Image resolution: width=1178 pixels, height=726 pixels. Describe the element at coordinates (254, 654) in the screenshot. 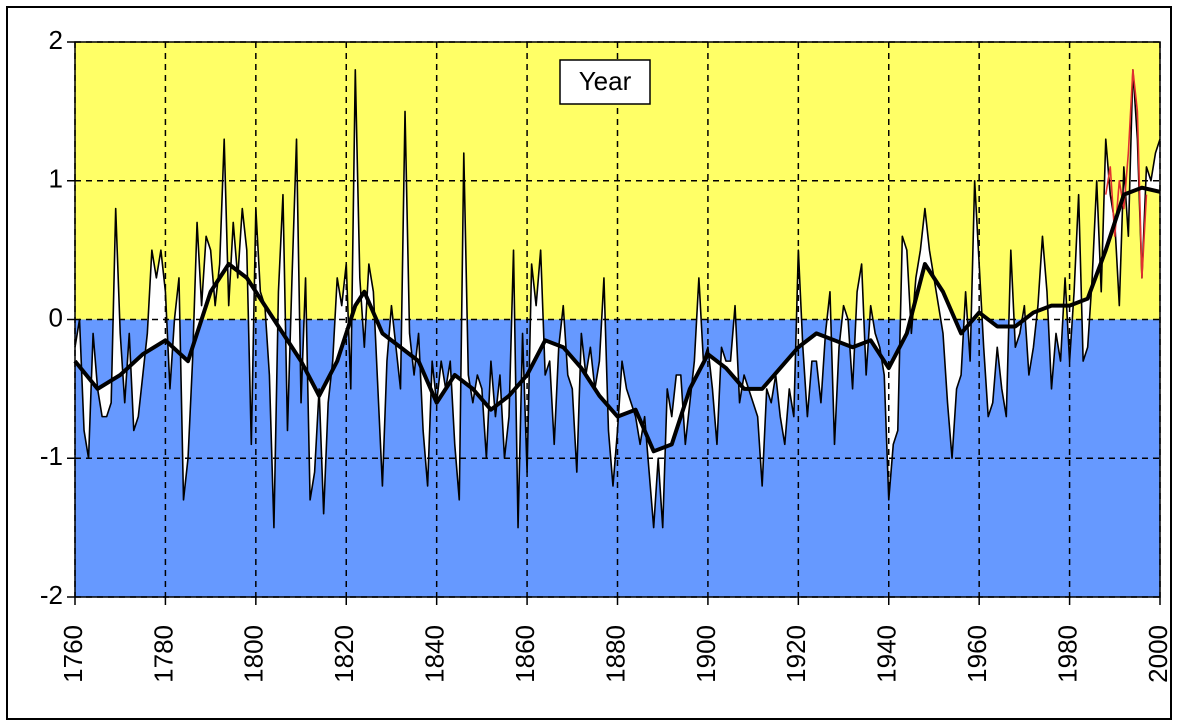

I see `x-tick-label: 1800` at that location.